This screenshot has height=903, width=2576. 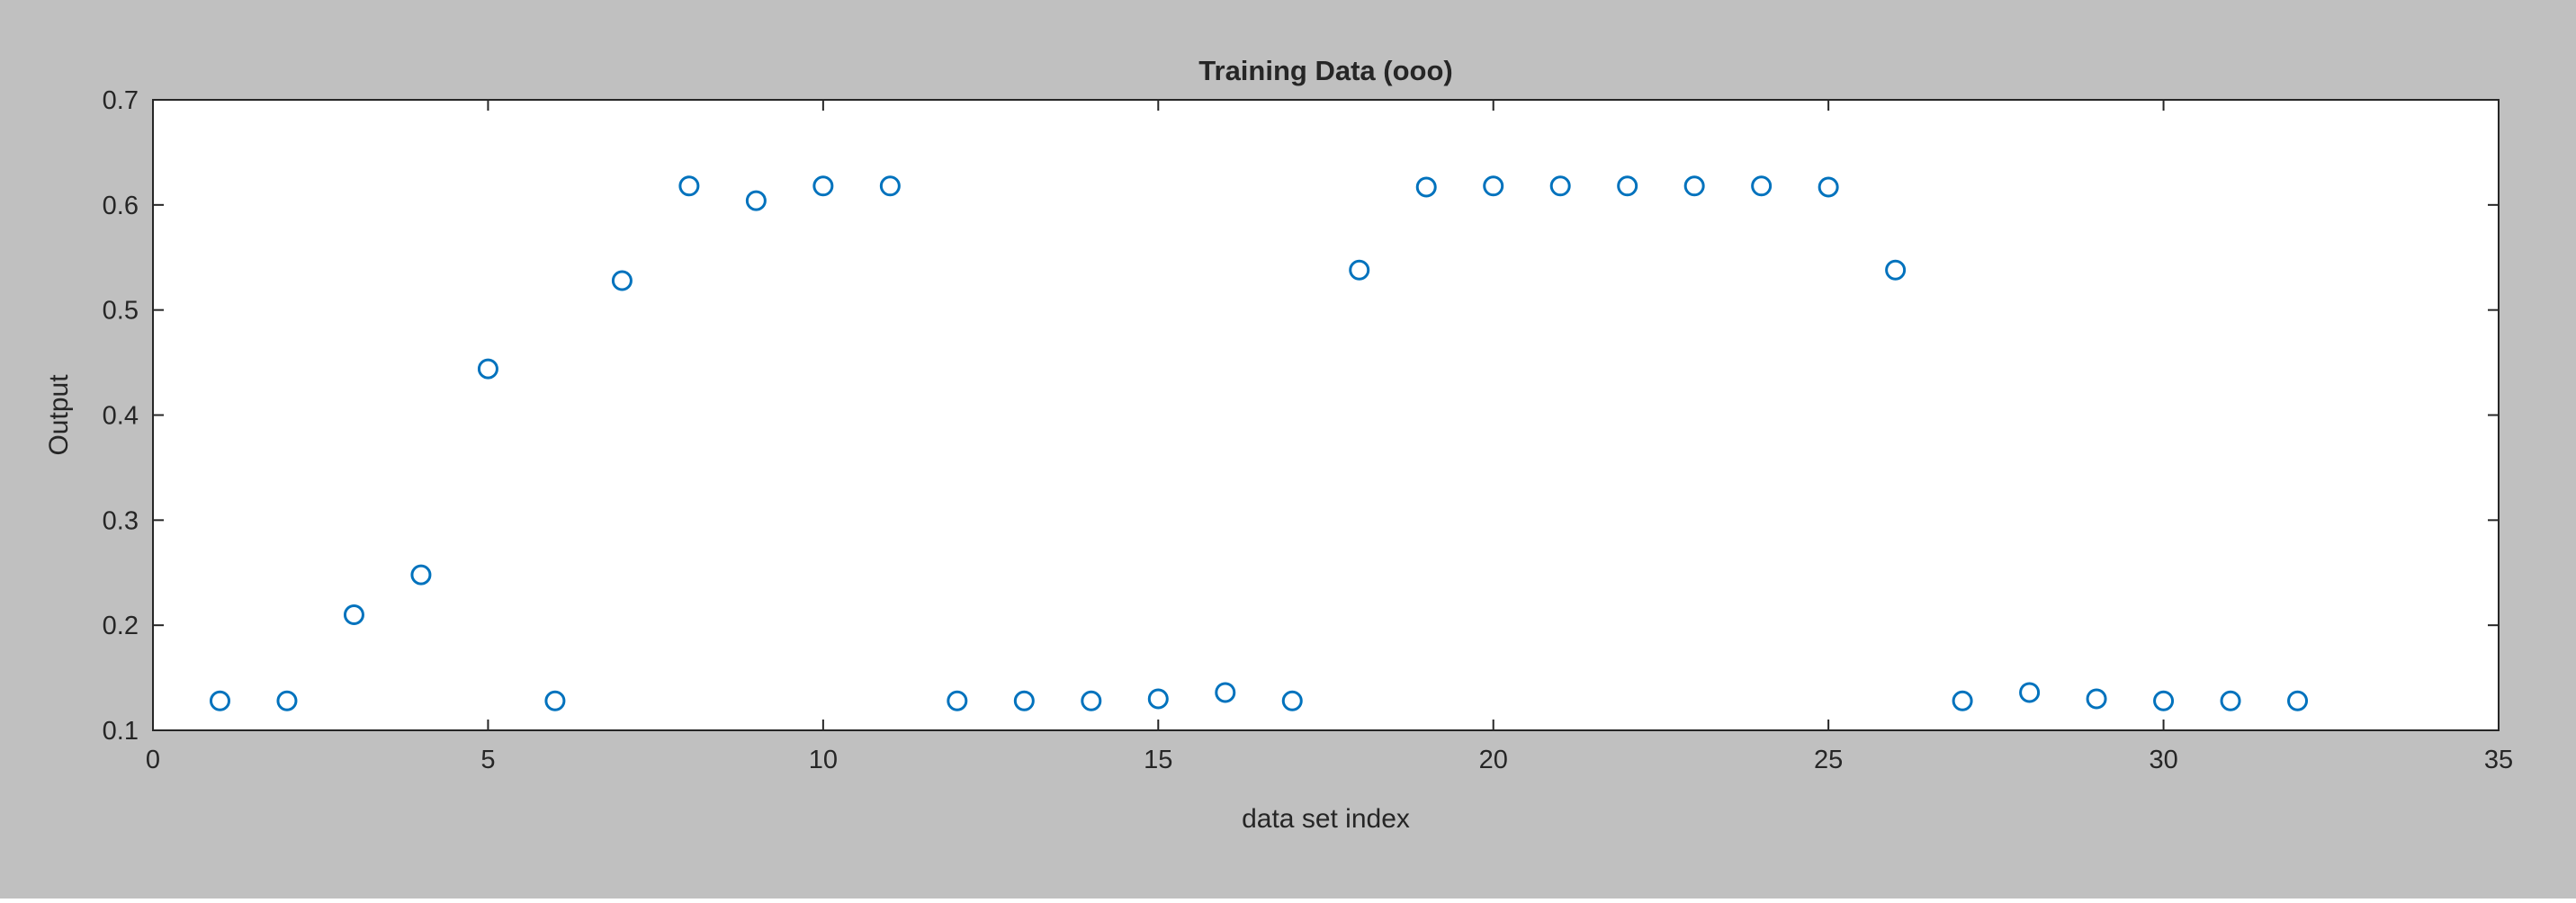 What do you see at coordinates (121, 206) in the screenshot?
I see `y-tick-label: 0.6` at bounding box center [121, 206].